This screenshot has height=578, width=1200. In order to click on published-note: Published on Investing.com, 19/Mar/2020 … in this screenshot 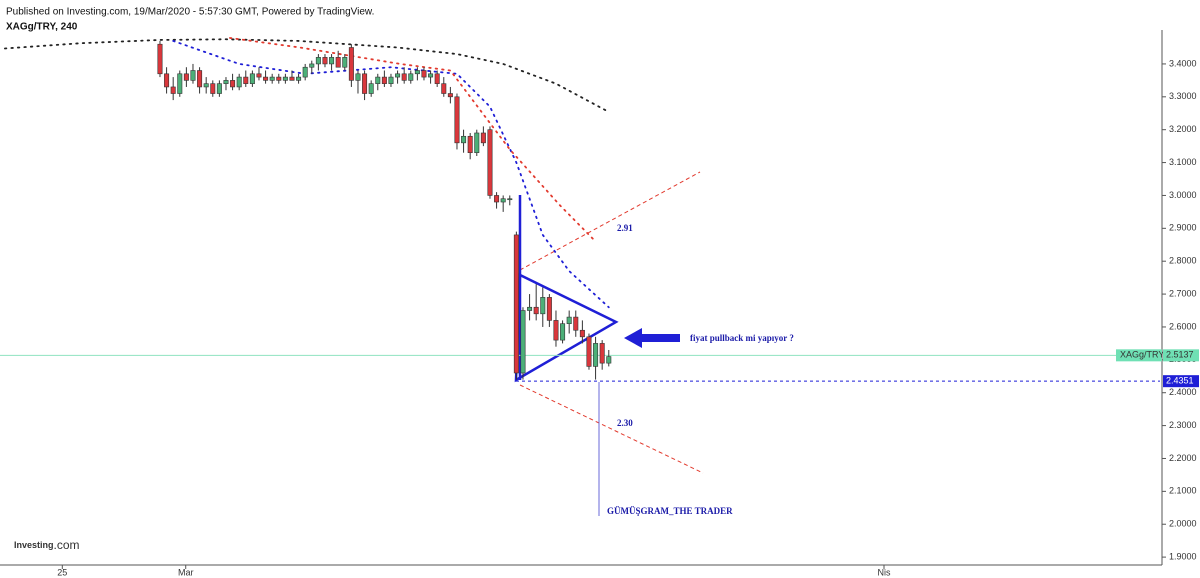, I will do `click(190, 12)`.